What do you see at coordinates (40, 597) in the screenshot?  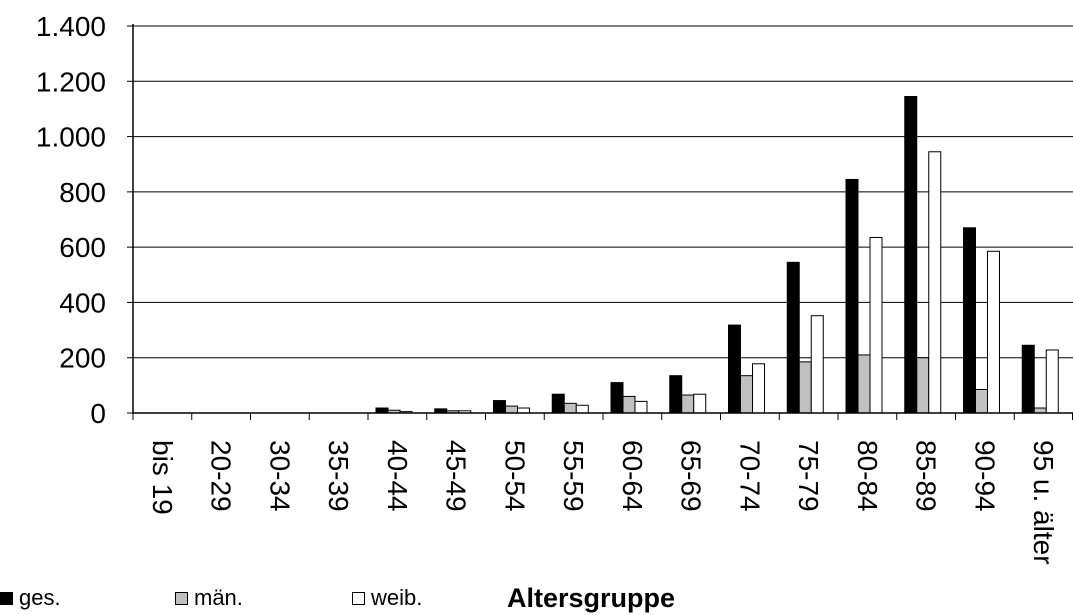 I see `legend-label-ges: ges.` at bounding box center [40, 597].